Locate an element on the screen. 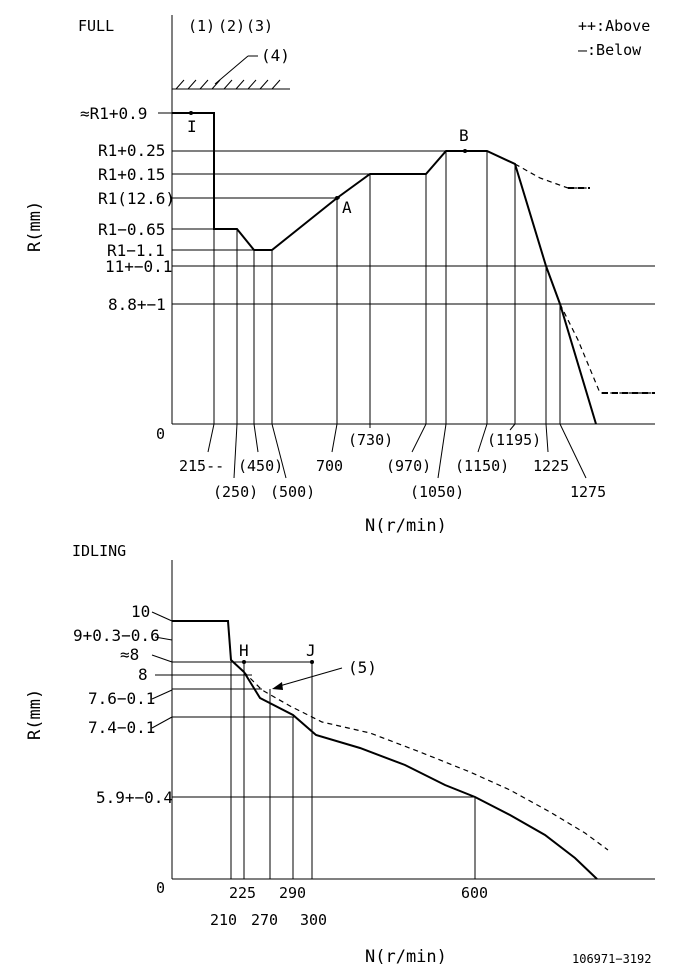  idling-x-axis-title: N(r/min) is located at coordinates (406, 957).